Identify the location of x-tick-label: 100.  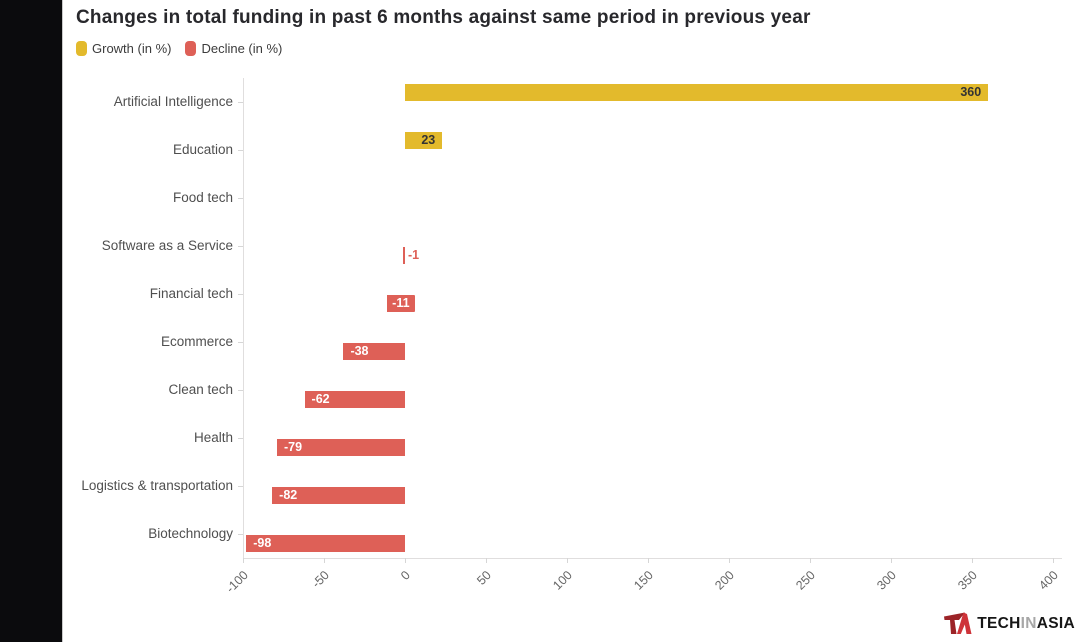
(562, 580).